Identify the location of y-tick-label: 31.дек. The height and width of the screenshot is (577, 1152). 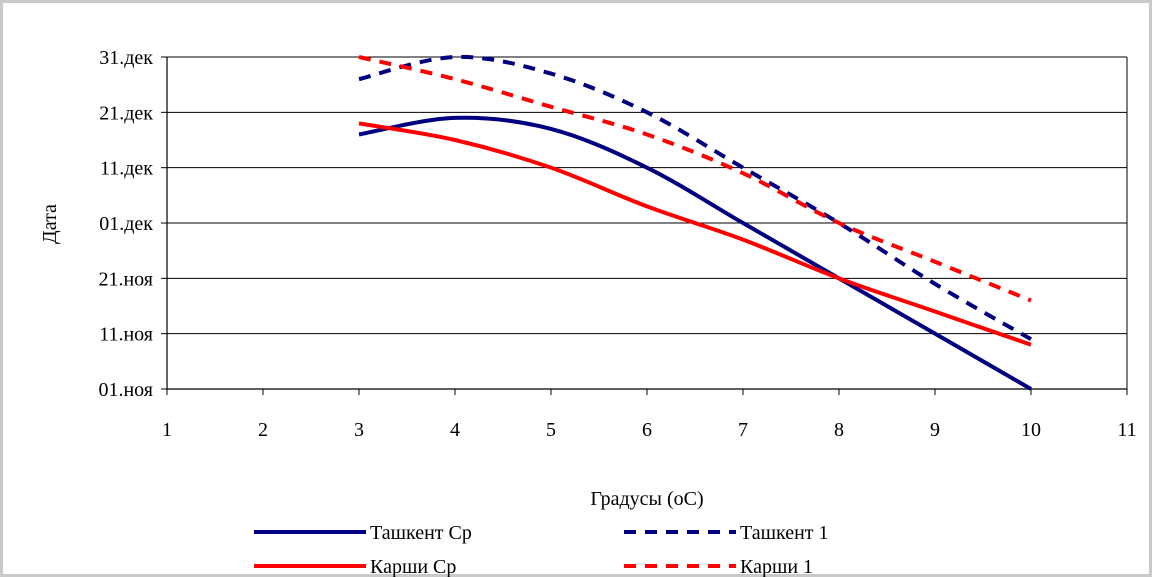
(126, 58).